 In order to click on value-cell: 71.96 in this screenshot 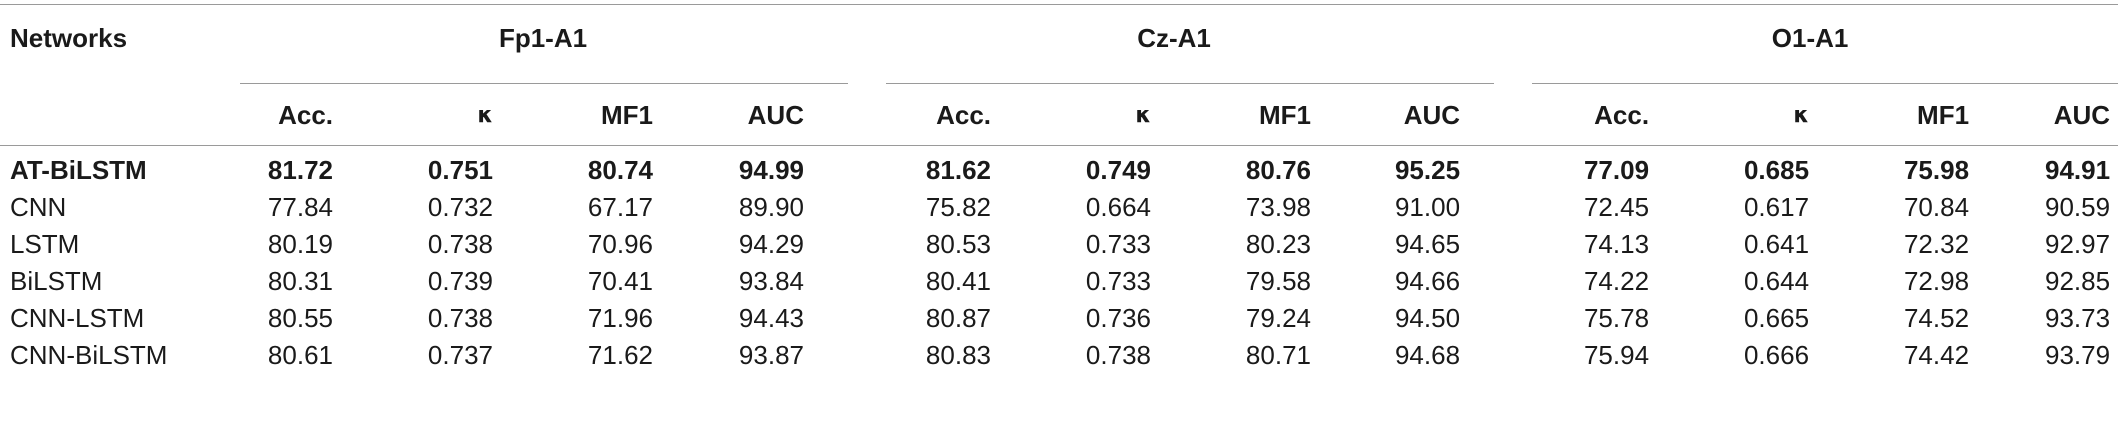, I will do `click(620, 318)`.